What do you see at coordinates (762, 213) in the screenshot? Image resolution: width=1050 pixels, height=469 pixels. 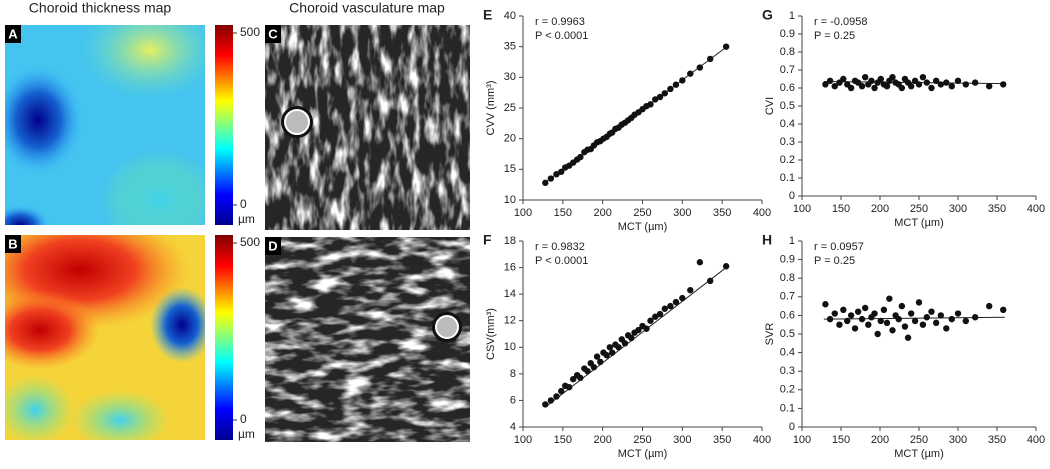 I see `x-tick-label: 400` at bounding box center [762, 213].